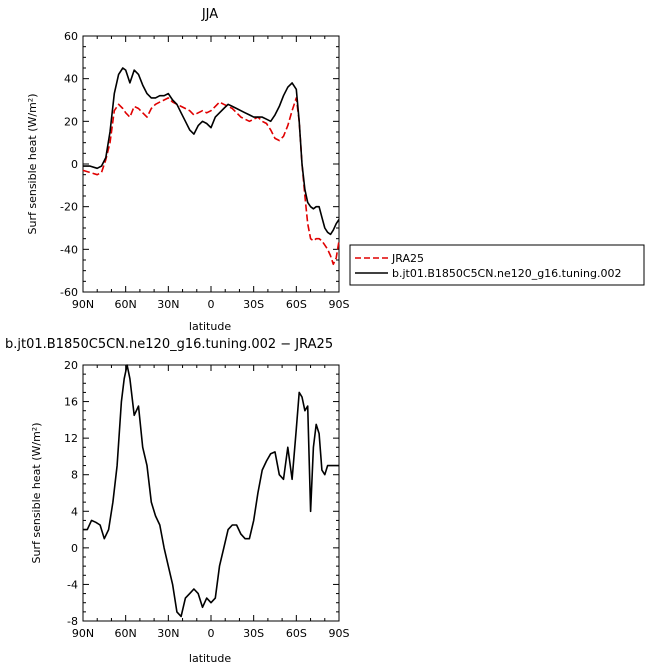 The width and height of the screenshot is (669, 670). Describe the element at coordinates (83, 633) in the screenshot. I see `bottom-x-tick-label: 90N` at that location.